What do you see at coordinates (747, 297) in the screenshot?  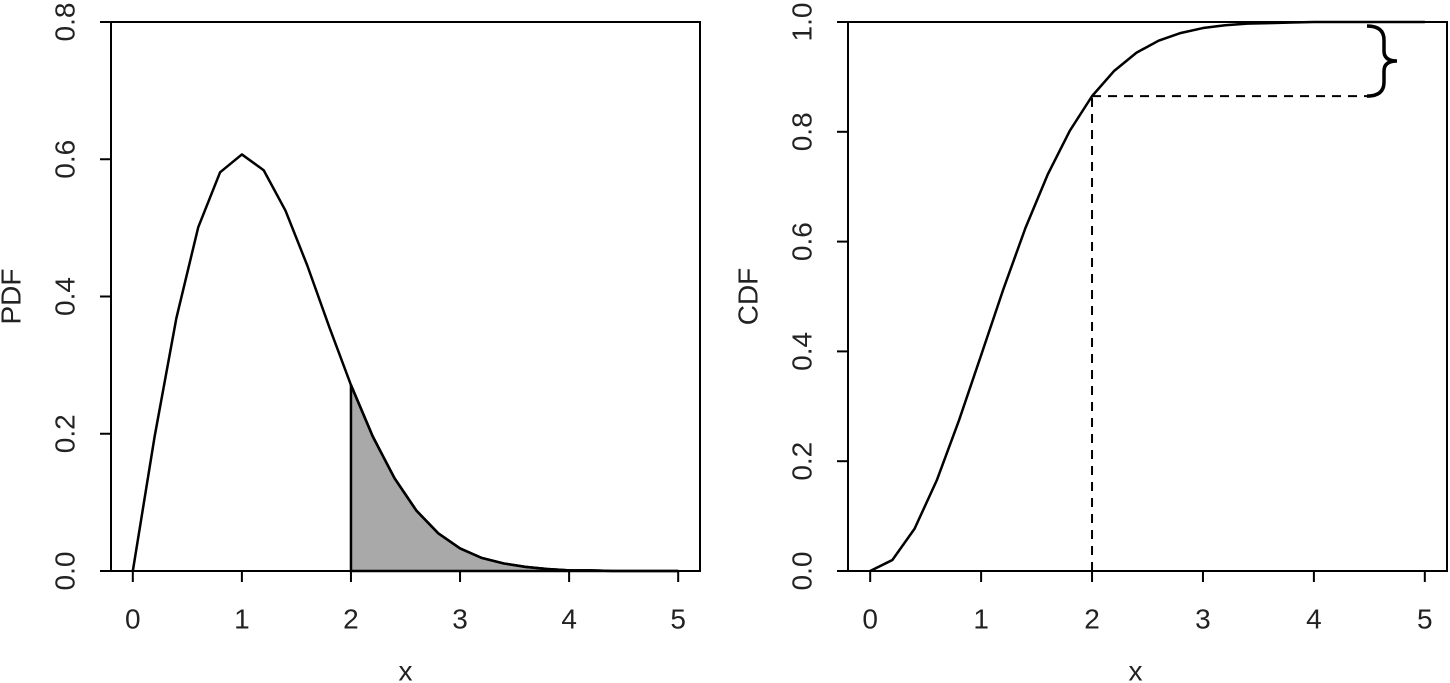 I see `y-axis-label: CDF` at bounding box center [747, 297].